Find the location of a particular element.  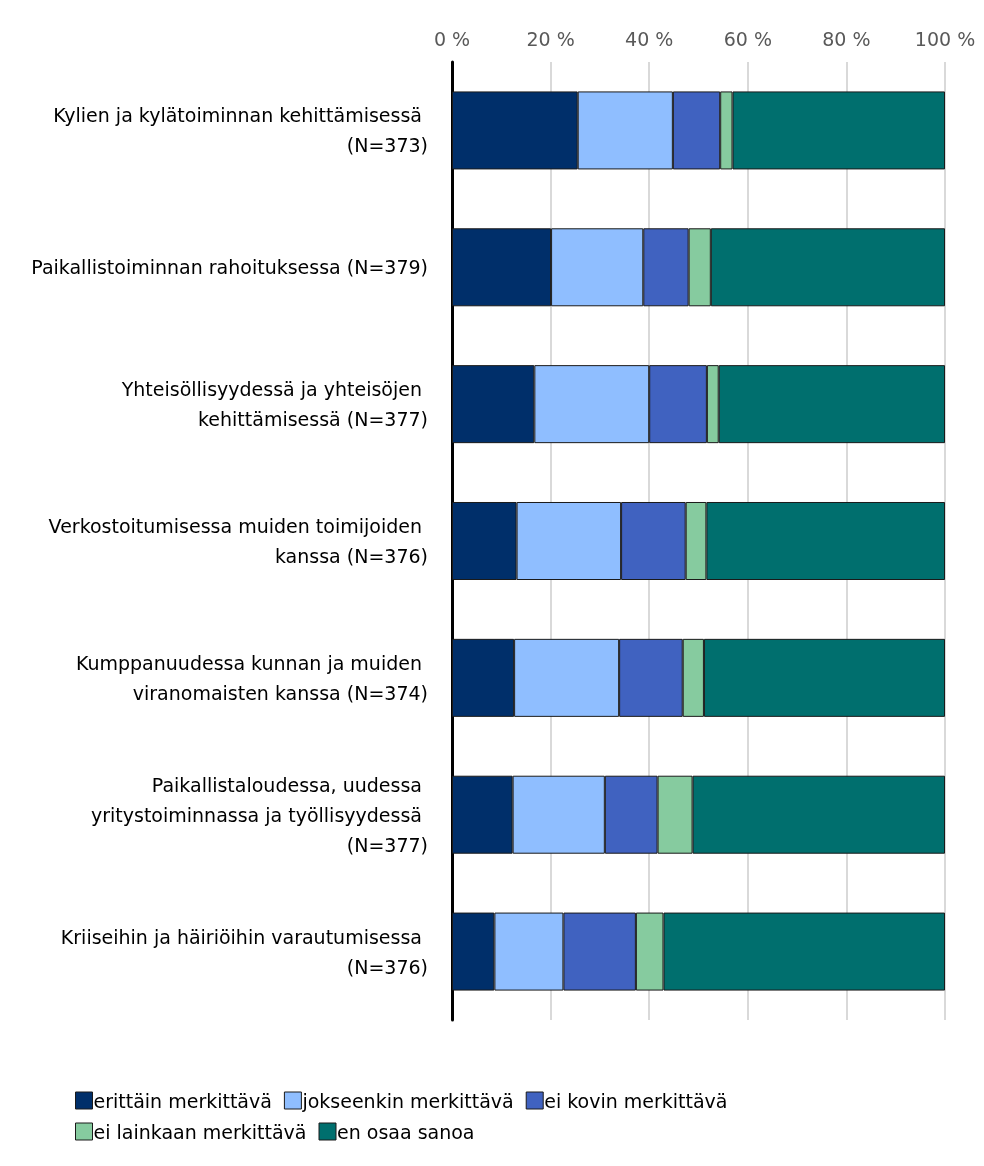

y-tick-label: Paikallistoiminnan rahoituksessa (N=379) is located at coordinates (229, 267).